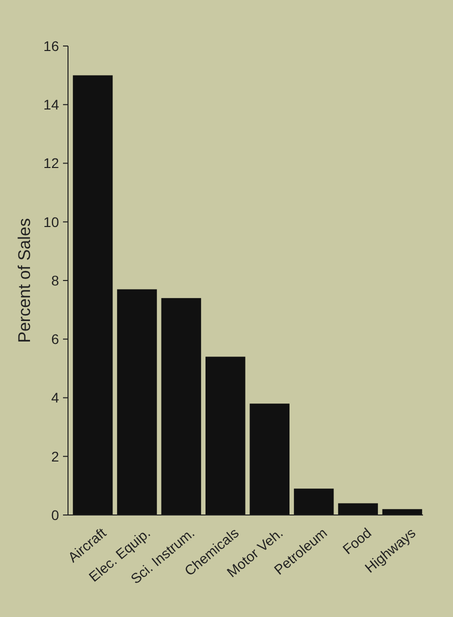 This screenshot has height=617, width=453. Describe the element at coordinates (55, 280) in the screenshot. I see `y-tick-label: 8` at that location.